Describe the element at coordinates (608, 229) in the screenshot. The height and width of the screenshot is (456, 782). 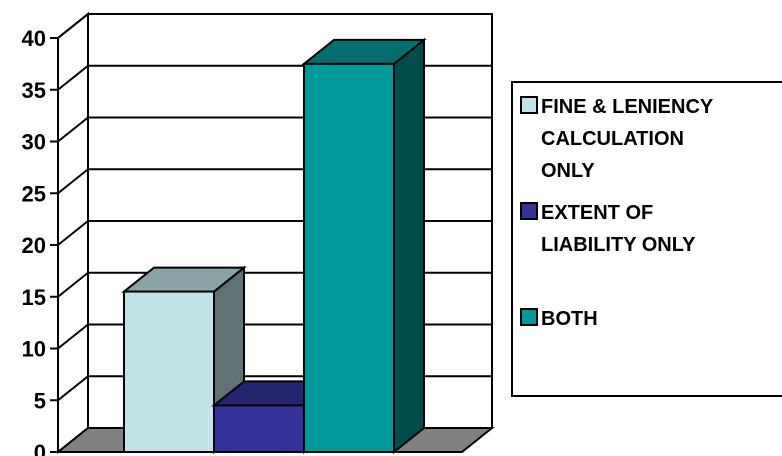
I see `legend-item: EXTENT OF LIABILITY ONLY` at that location.